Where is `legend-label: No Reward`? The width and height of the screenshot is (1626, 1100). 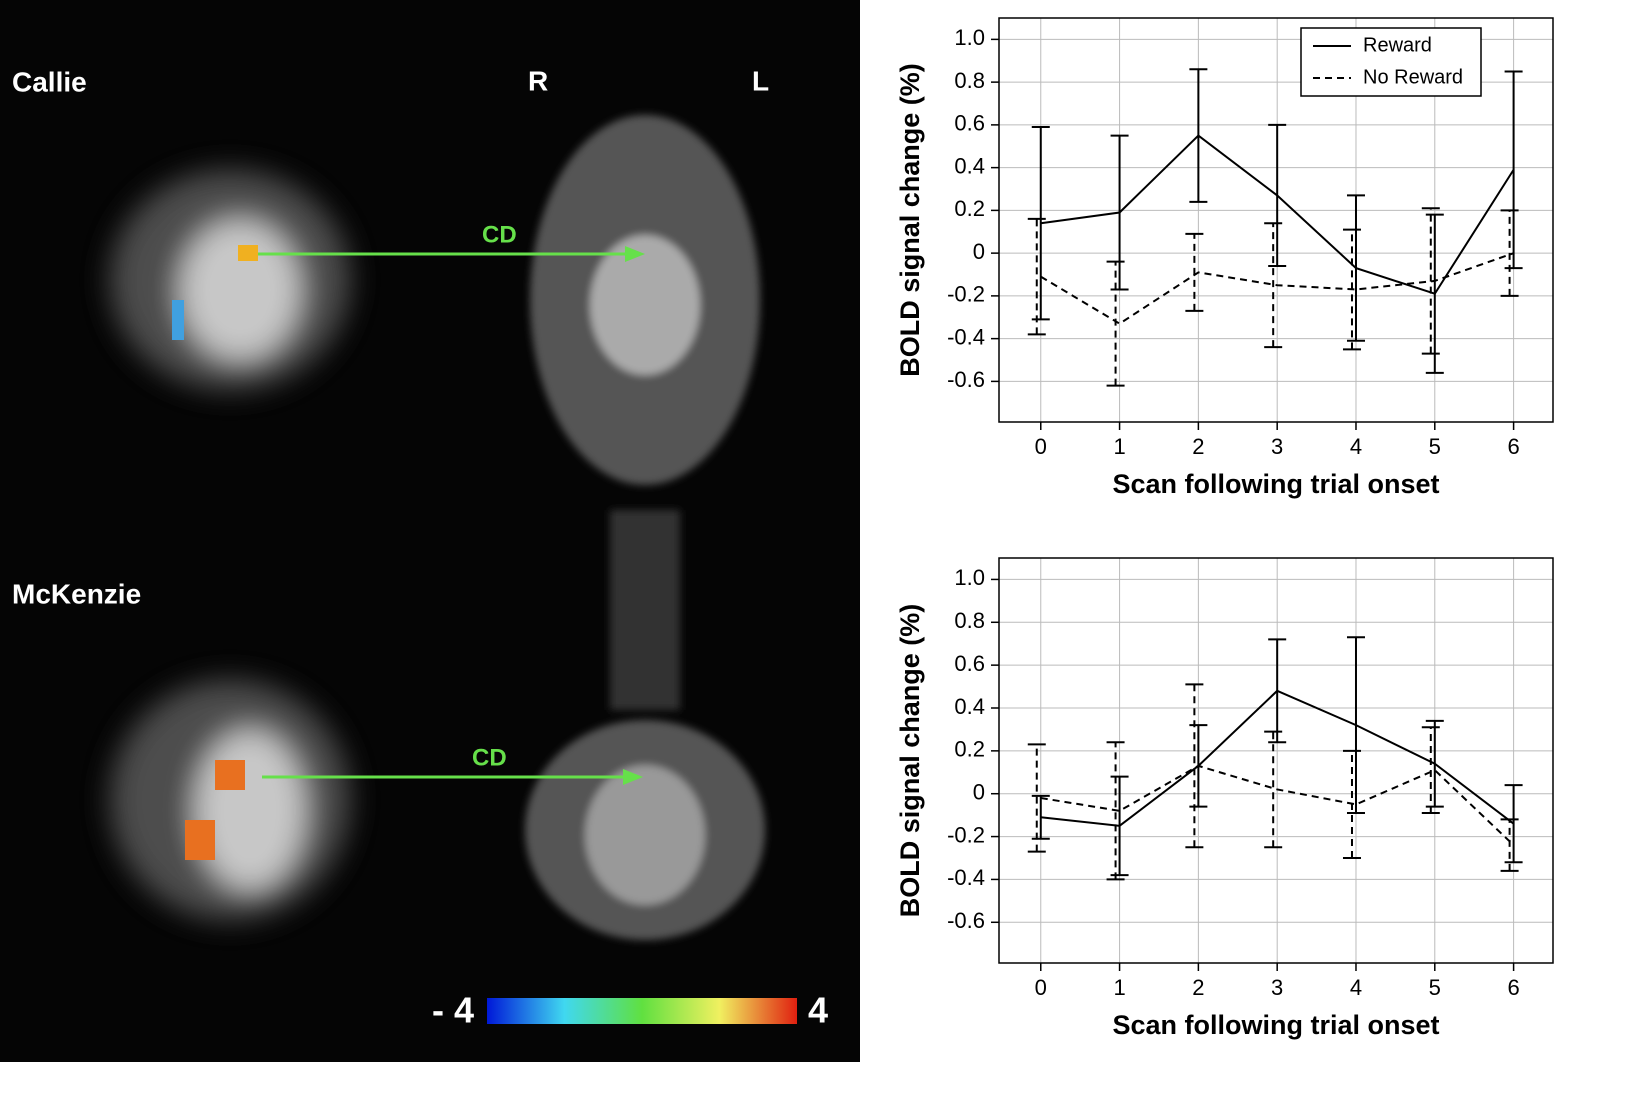 legend-label: No Reward is located at coordinates (1413, 77).